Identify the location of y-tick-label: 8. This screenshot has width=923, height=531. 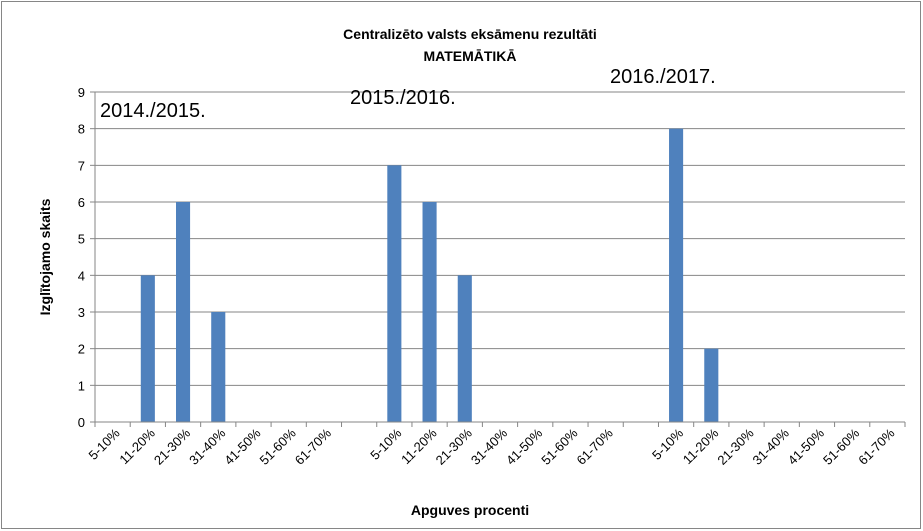
(81, 129).